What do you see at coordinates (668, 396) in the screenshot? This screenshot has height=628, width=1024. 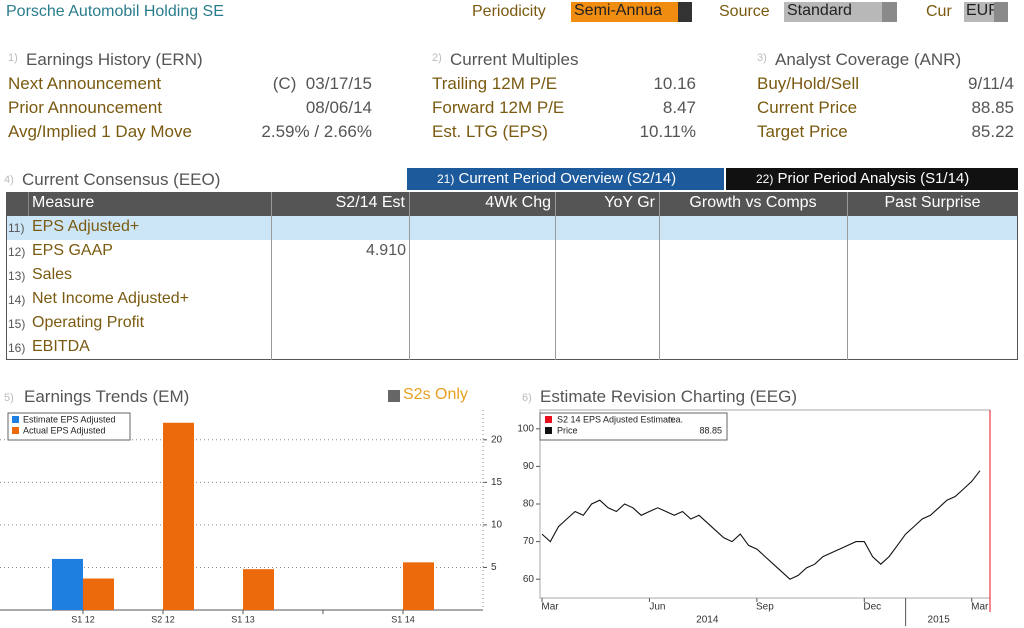 I see `chart-title: Estimate Revision Charting (EEG)` at bounding box center [668, 396].